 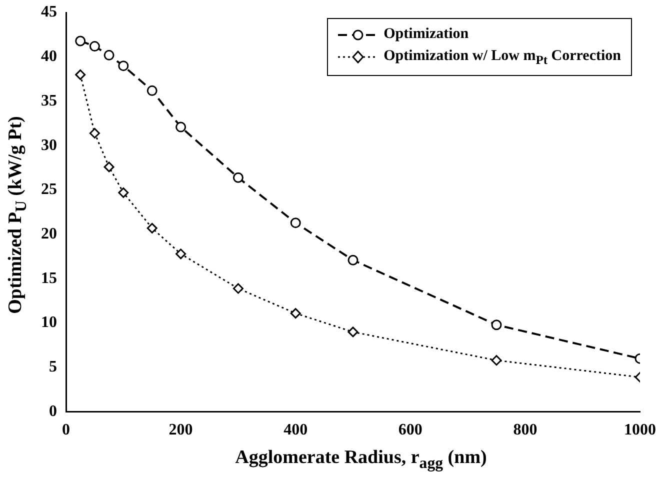 What do you see at coordinates (426, 34) in the screenshot?
I see `legend-label: Optimization` at bounding box center [426, 34].